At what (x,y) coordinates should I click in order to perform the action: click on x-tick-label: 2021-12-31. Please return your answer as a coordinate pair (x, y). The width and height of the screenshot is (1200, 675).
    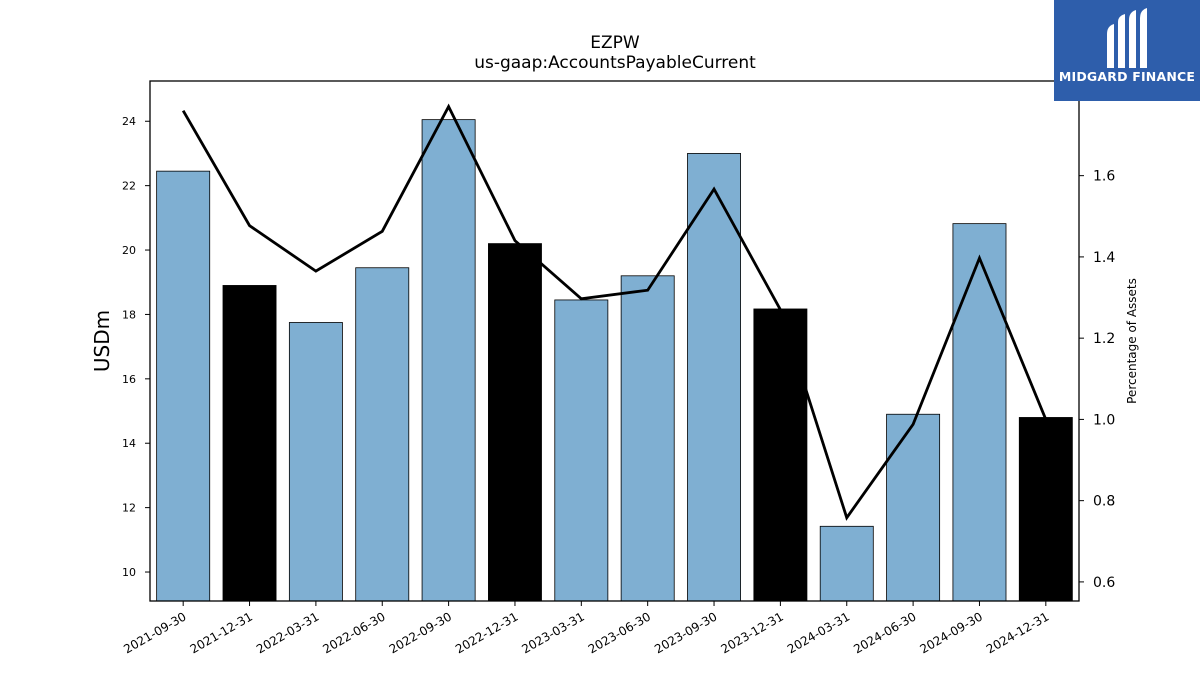
    Looking at the image, I should click on (221, 632).